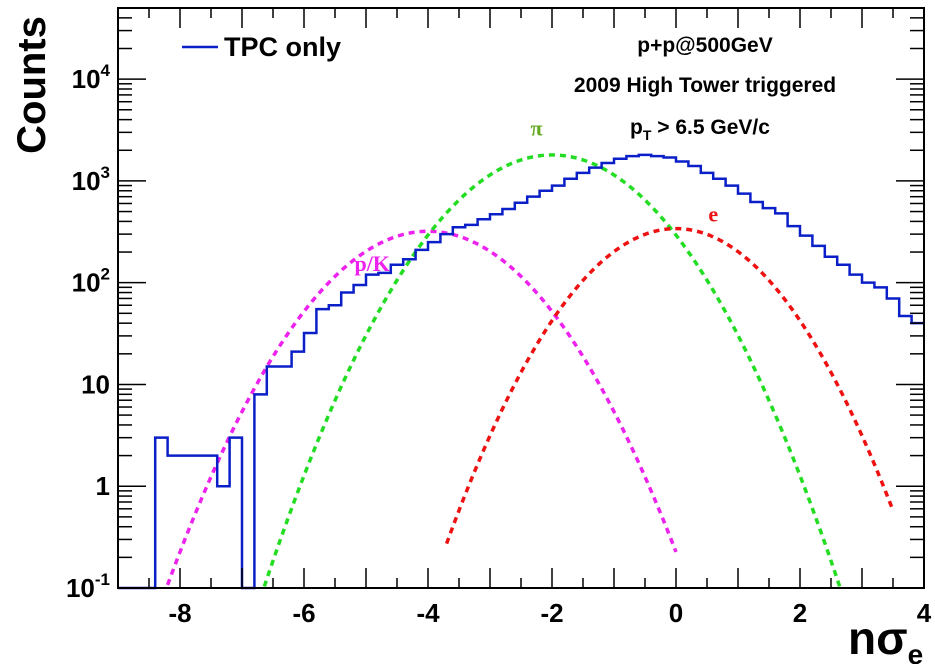  I want to click on y-tick-label: 1, so click(103, 486).